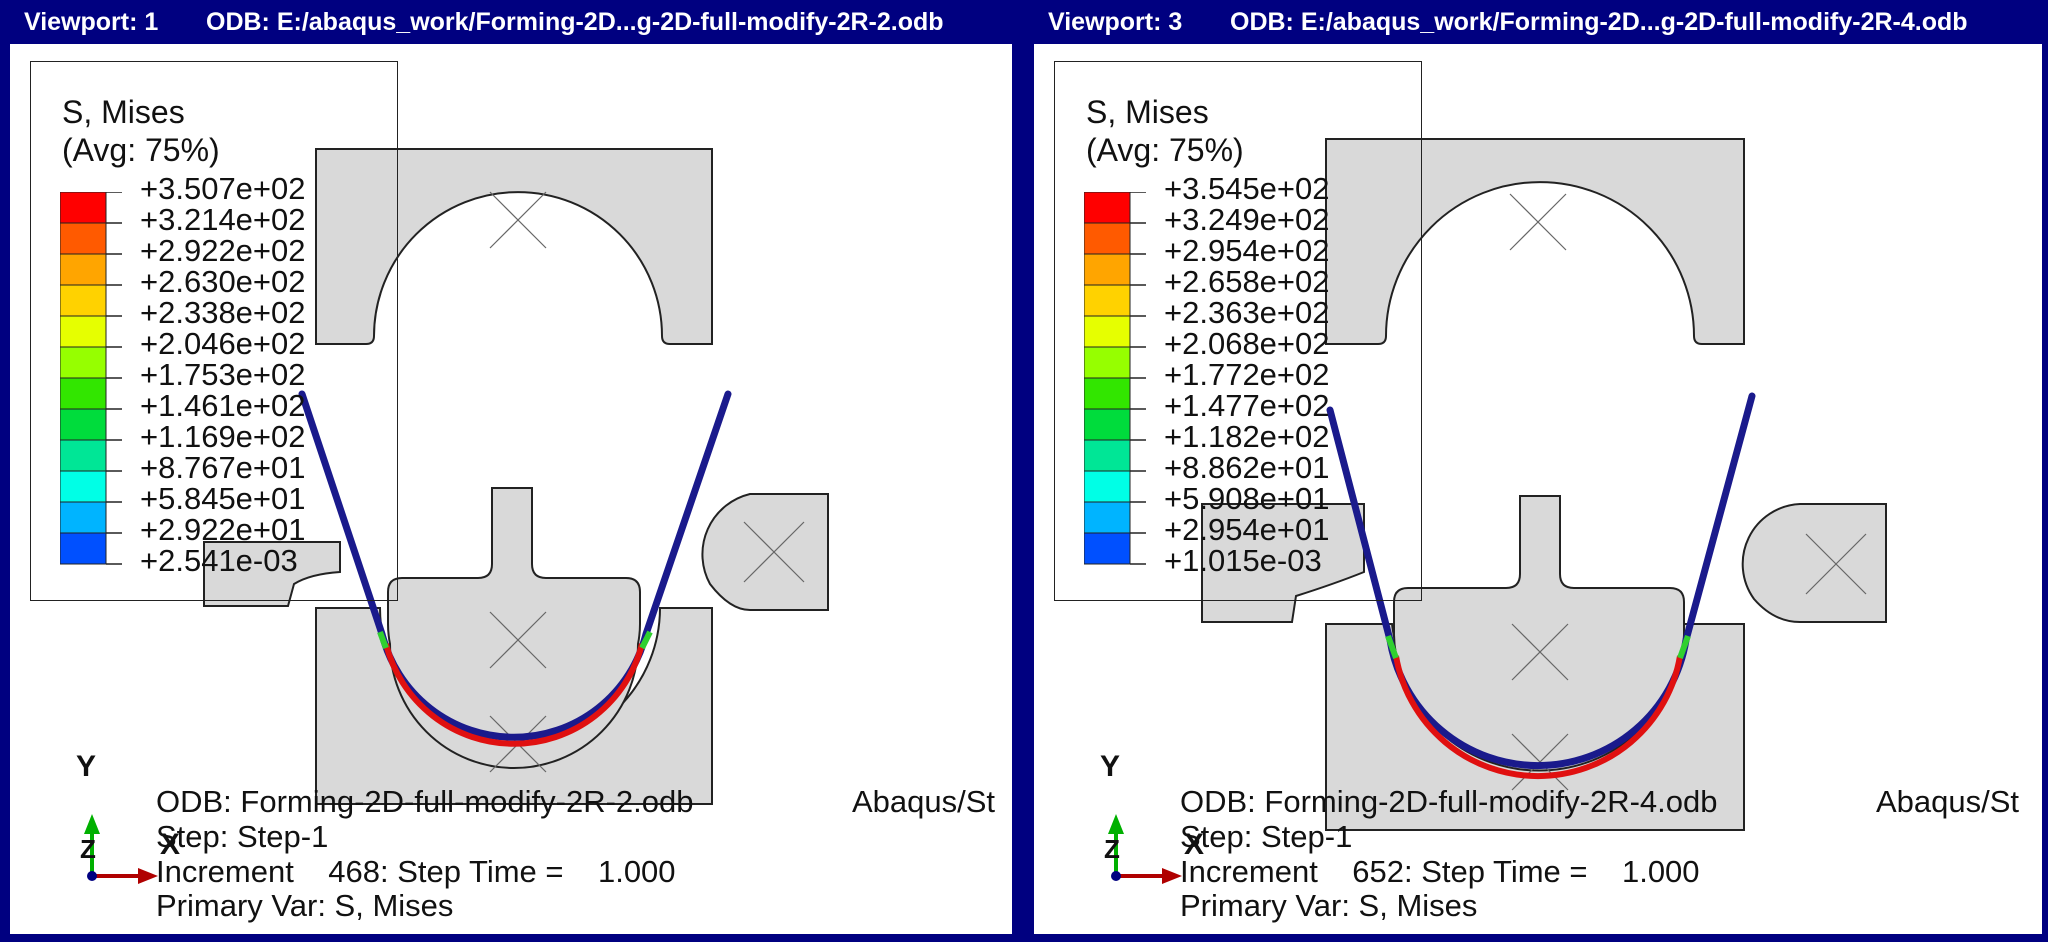 The image size is (2048, 942). Describe the element at coordinates (1247, 343) in the screenshot. I see `legend-label: +2.068e+02` at that location.